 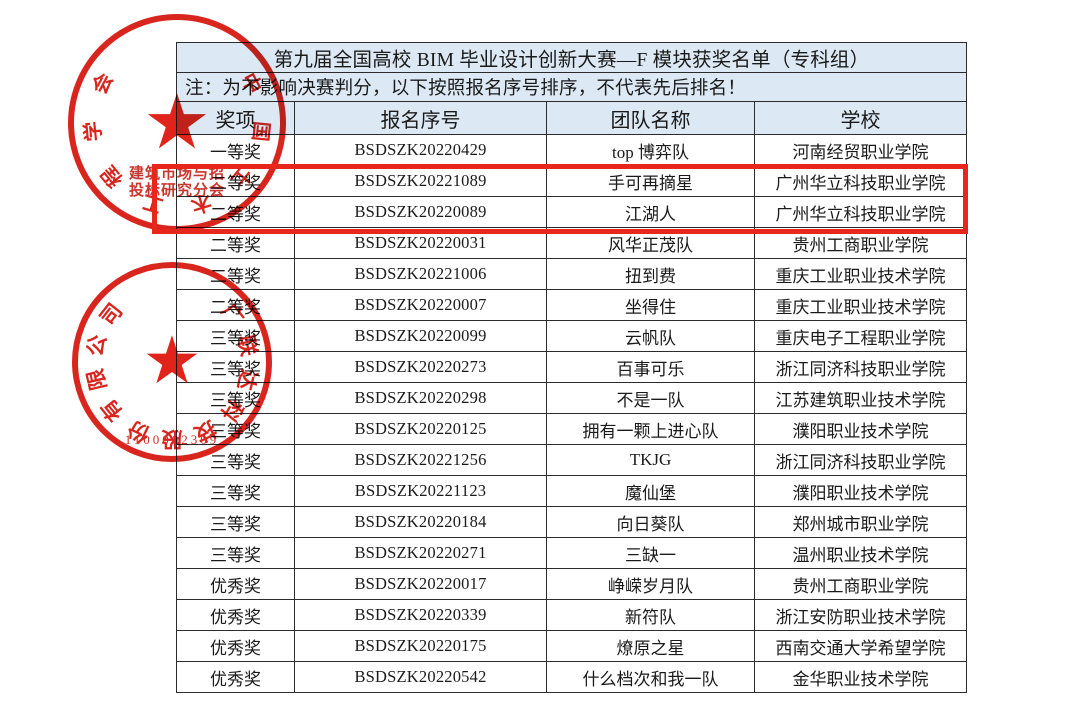 I want to click on cell-school: 江苏建筑职业技术学院, so click(x=860, y=398).